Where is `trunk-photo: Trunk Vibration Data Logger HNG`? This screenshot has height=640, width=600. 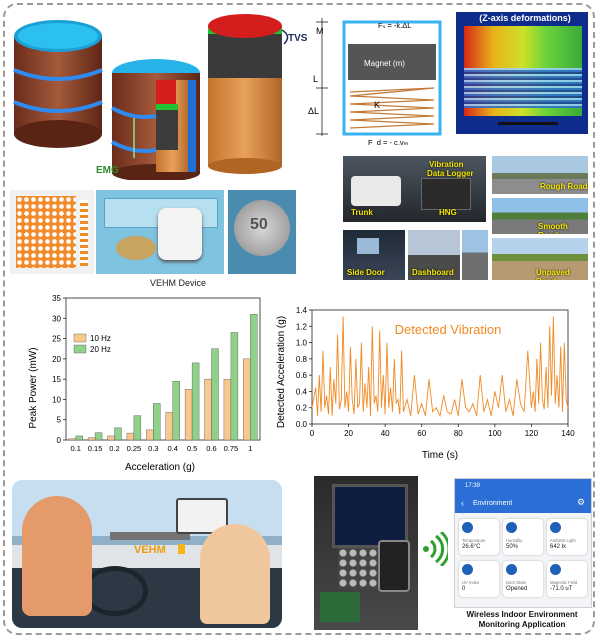
trunk-photo: Trunk Vibration Data Logger HNG is located at coordinates (414, 189).